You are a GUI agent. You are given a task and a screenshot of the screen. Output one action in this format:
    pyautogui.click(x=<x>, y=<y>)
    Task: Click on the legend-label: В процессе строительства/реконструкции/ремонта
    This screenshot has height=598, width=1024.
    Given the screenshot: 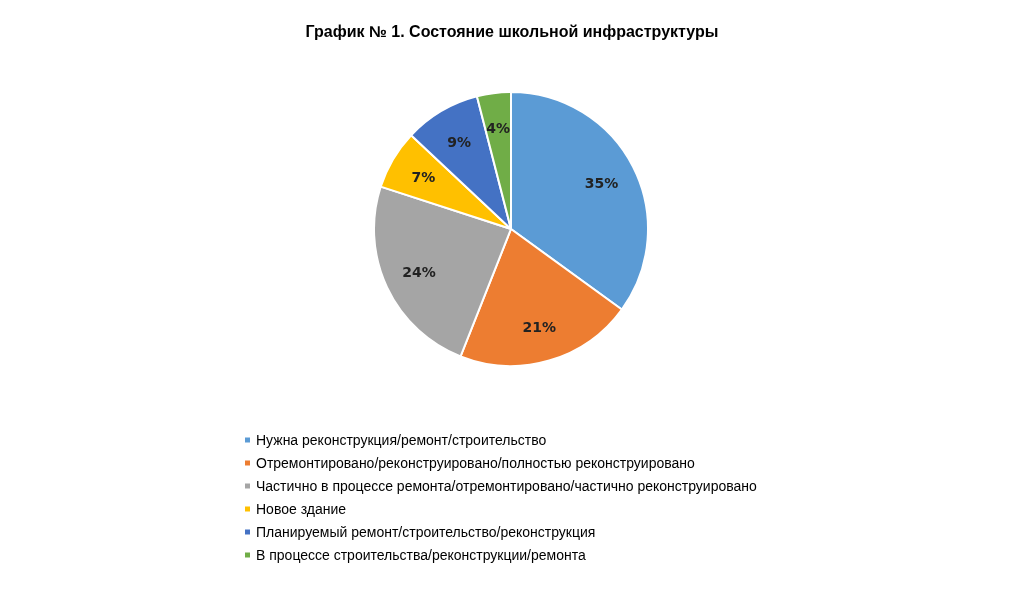 What is the action you would take?
    pyautogui.click(x=421, y=555)
    